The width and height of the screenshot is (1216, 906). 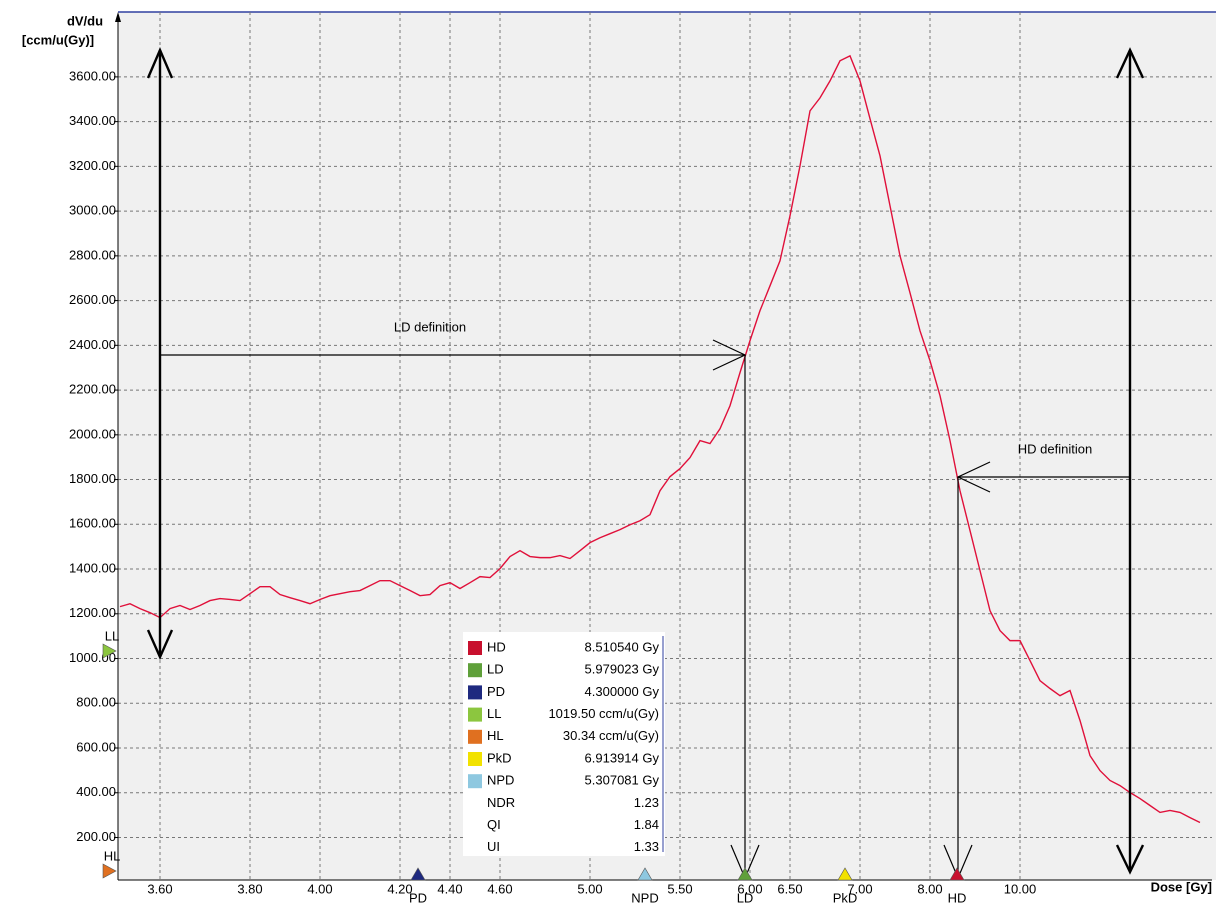 What do you see at coordinates (96, 746) in the screenshot?
I see `y-tick-label: 600.00` at bounding box center [96, 746].